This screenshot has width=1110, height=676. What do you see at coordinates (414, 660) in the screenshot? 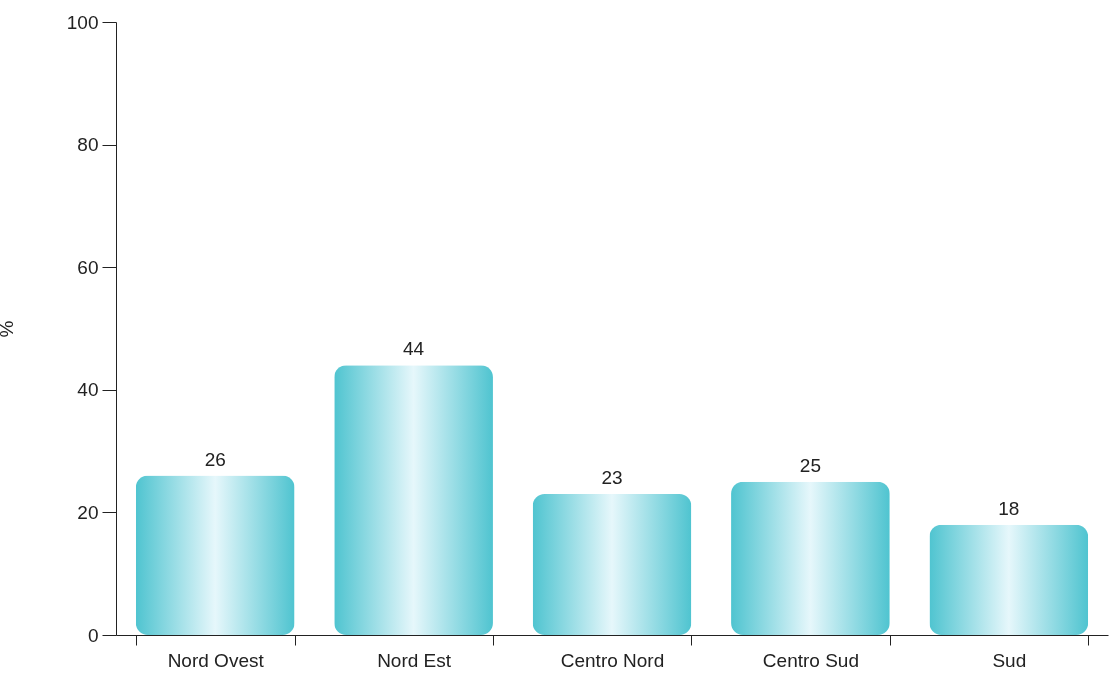
I see `x-tick-label: Nord Est` at bounding box center [414, 660].